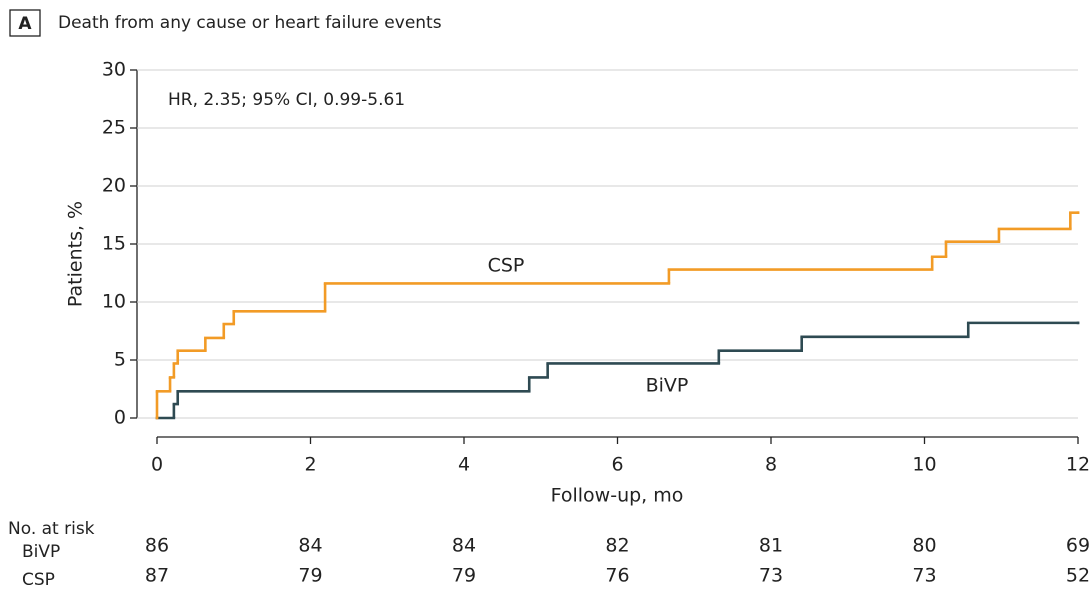 This screenshot has width=1092, height=597. I want to click on series-label: BiVP, so click(667, 386).